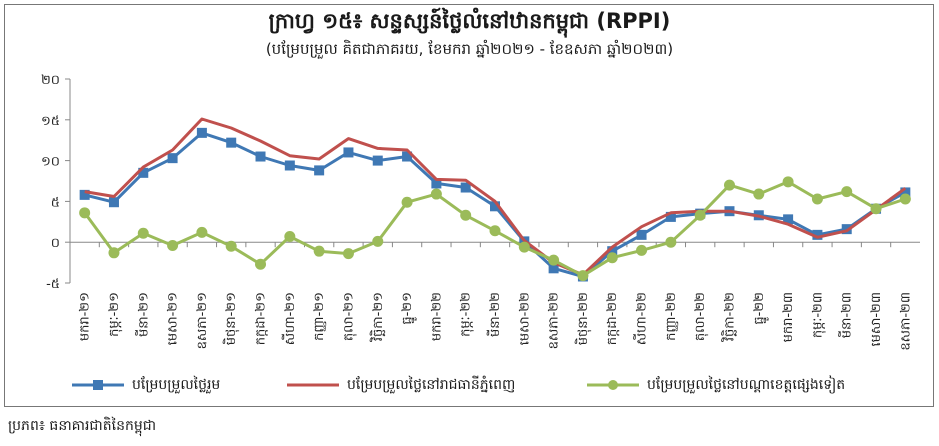  Describe the element at coordinates (82, 426) in the screenshot. I see `source-note: ប្រភព៖ ធនាគារជាតិនៃកម្ពុជា` at that location.